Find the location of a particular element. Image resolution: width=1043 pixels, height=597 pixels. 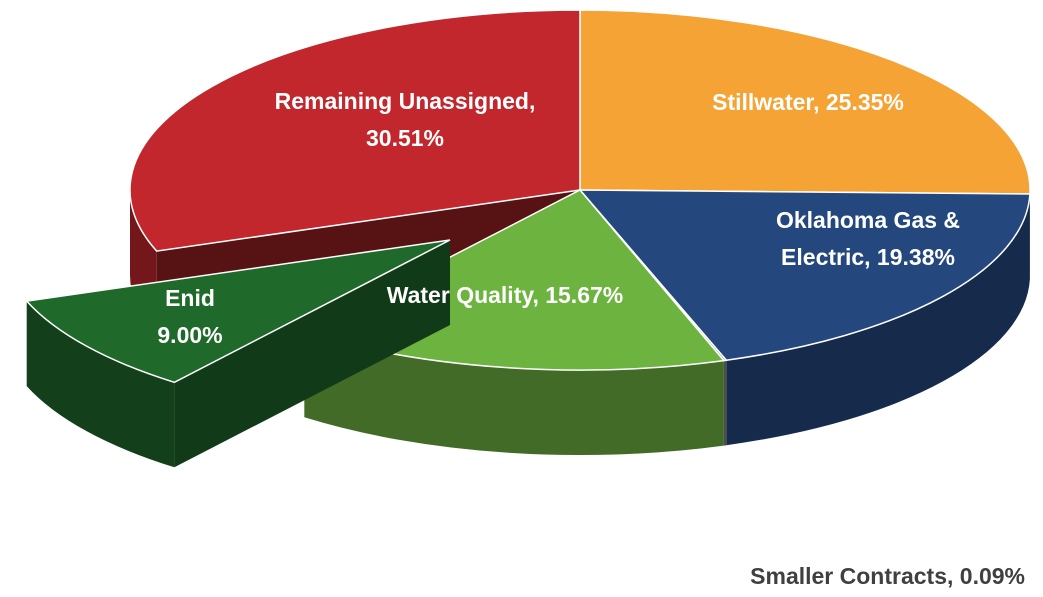

data-label: Smaller Contracts, 0.09% is located at coordinates (887, 576).